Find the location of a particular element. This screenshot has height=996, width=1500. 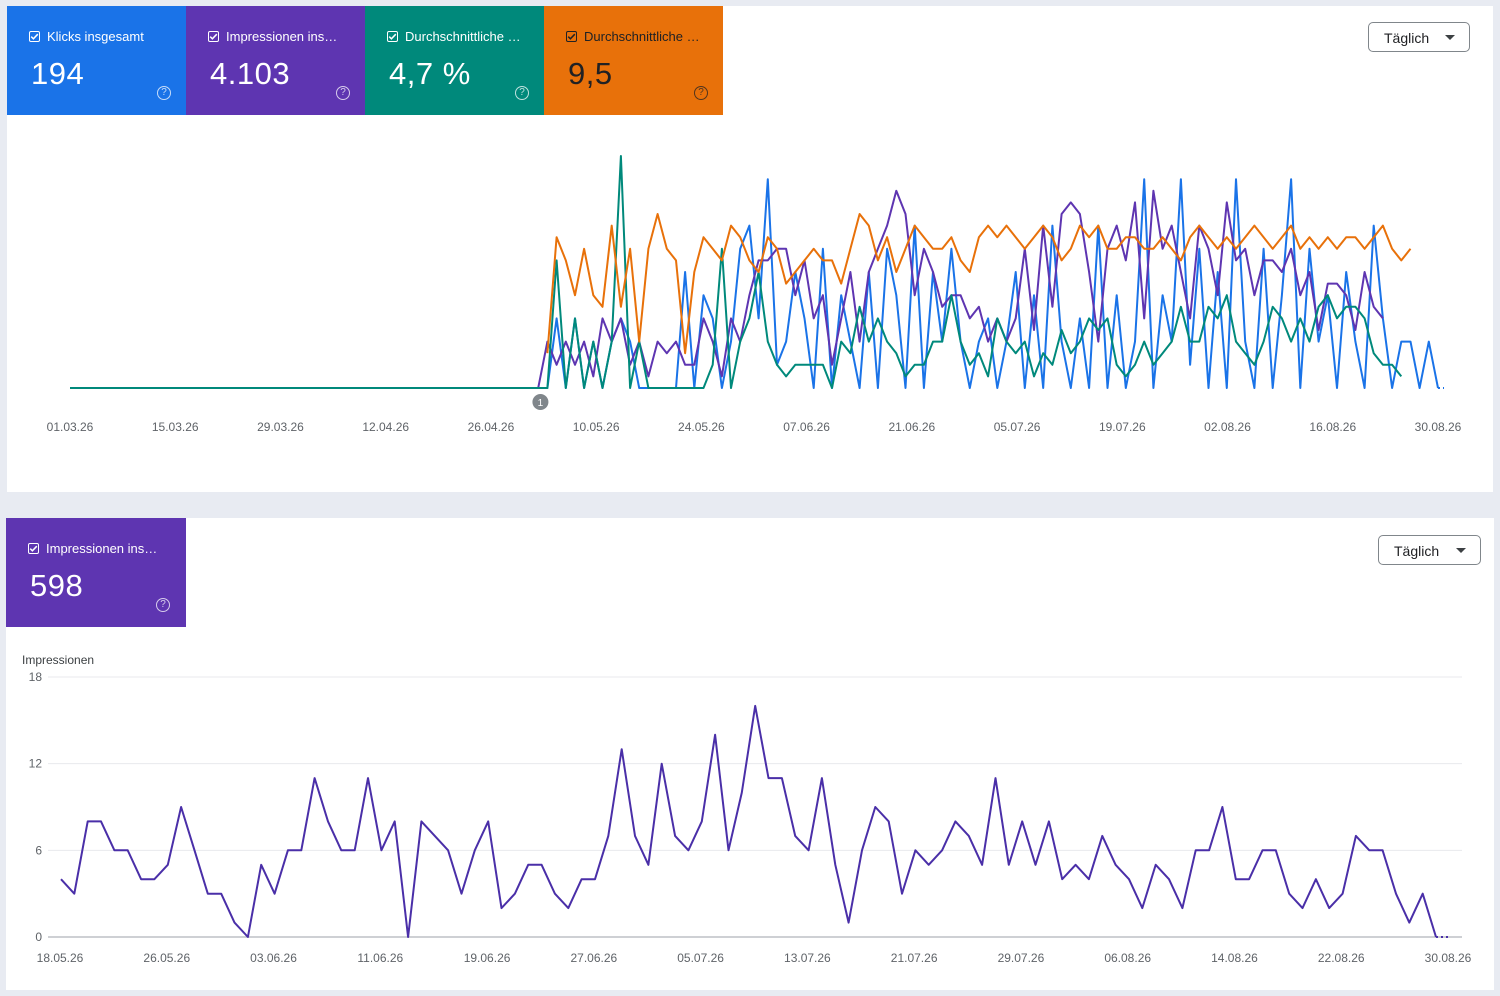

x-tick-label: 01.03.26 is located at coordinates (70, 427).